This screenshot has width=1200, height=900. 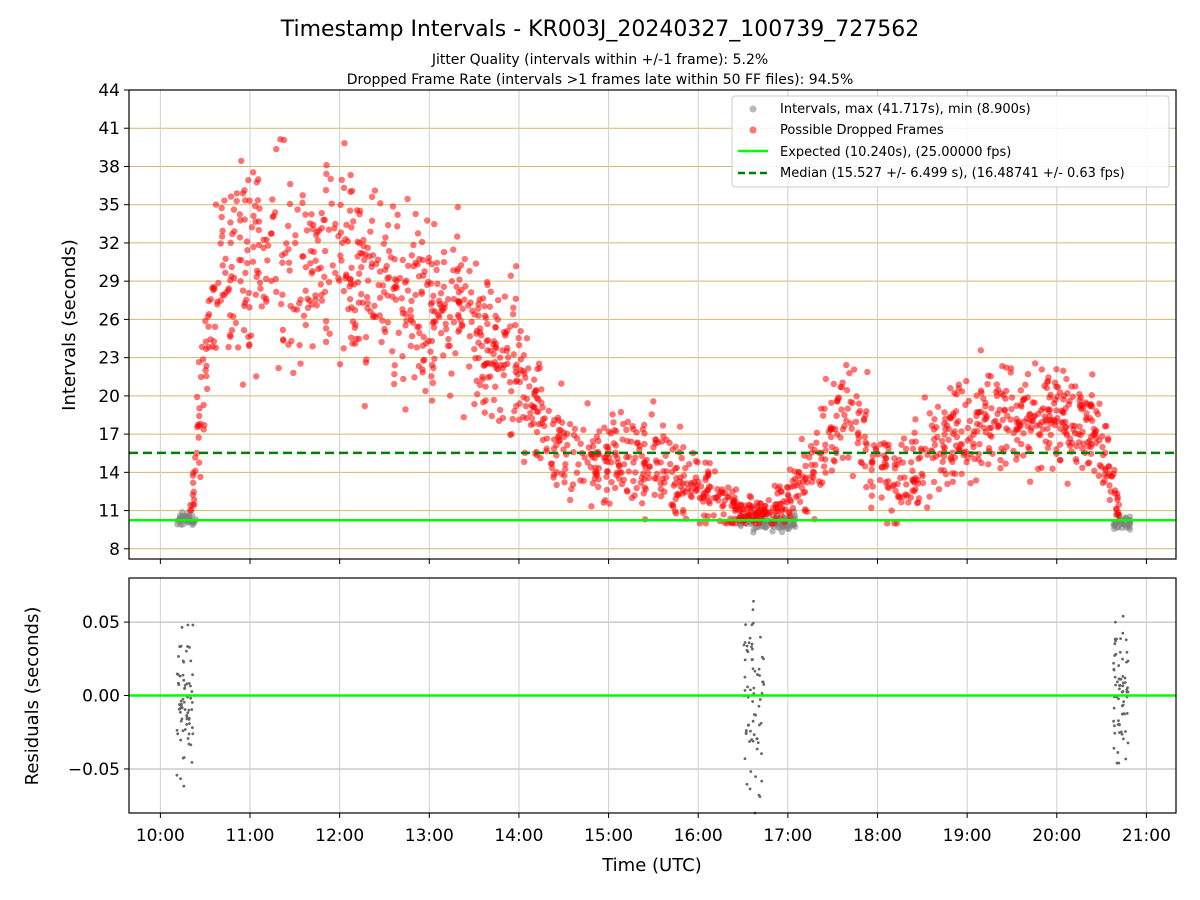 What do you see at coordinates (1117, 527) in the screenshot?
I see `interval-point` at bounding box center [1117, 527].